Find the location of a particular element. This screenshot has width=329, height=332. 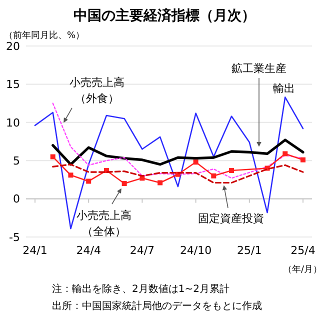

text: 小売売上高（全体） is located at coordinates (104, 223).